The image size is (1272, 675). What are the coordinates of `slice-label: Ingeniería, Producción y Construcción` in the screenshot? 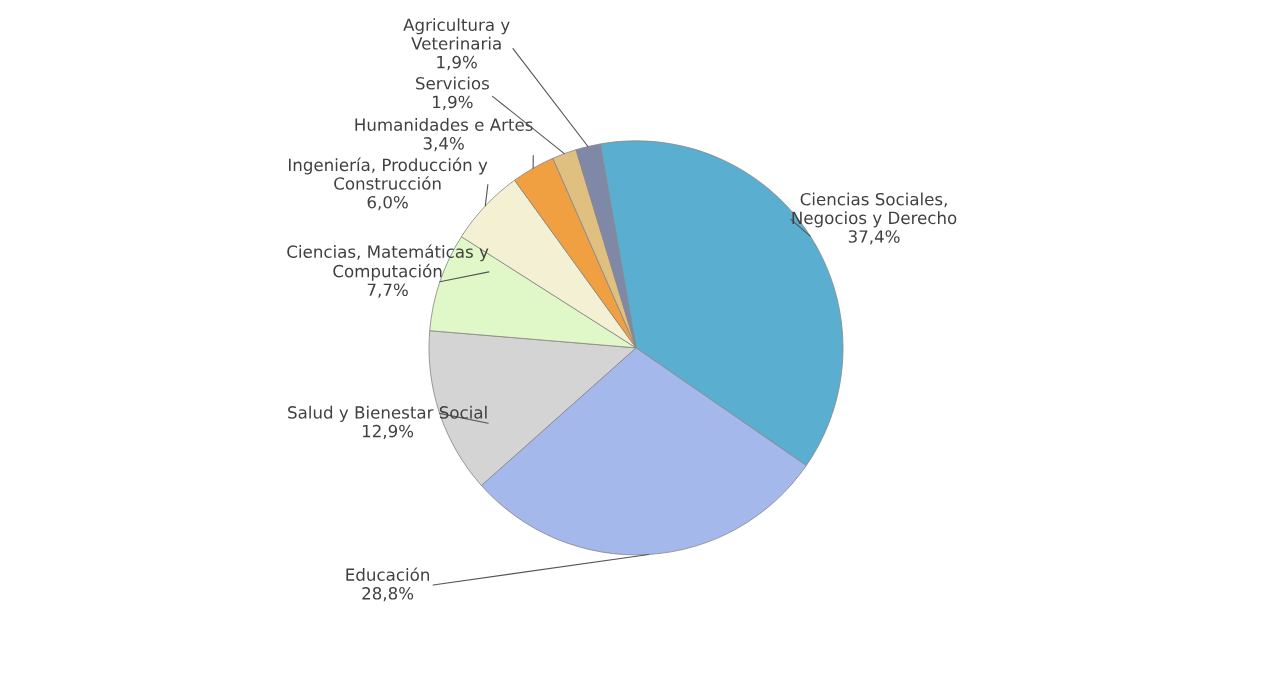 It's located at (388, 173).